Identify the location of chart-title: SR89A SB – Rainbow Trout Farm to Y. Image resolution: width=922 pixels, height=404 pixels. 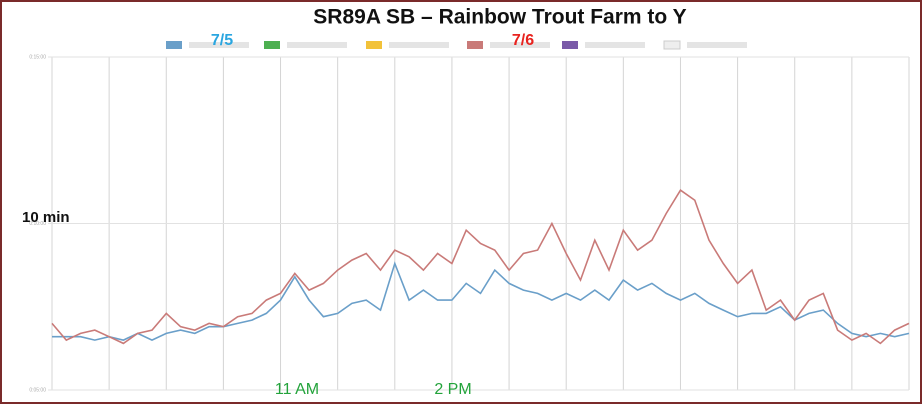
(499, 17).